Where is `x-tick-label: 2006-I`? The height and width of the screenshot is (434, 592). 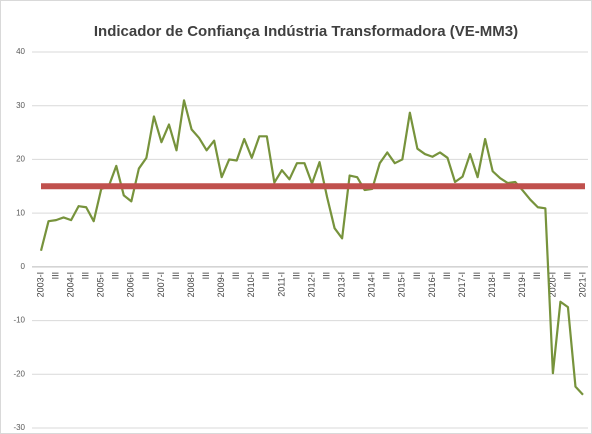
x-tick-label: 2006-I is located at coordinates (131, 285).